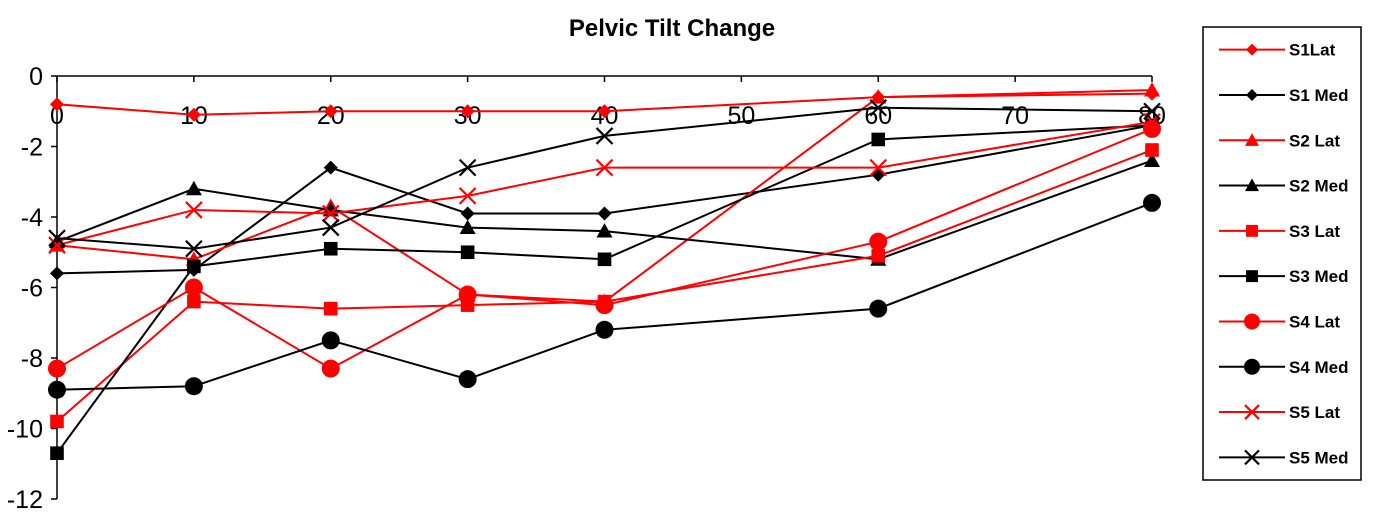  I want to click on legend-item: S1Lat, so click(1277, 50).